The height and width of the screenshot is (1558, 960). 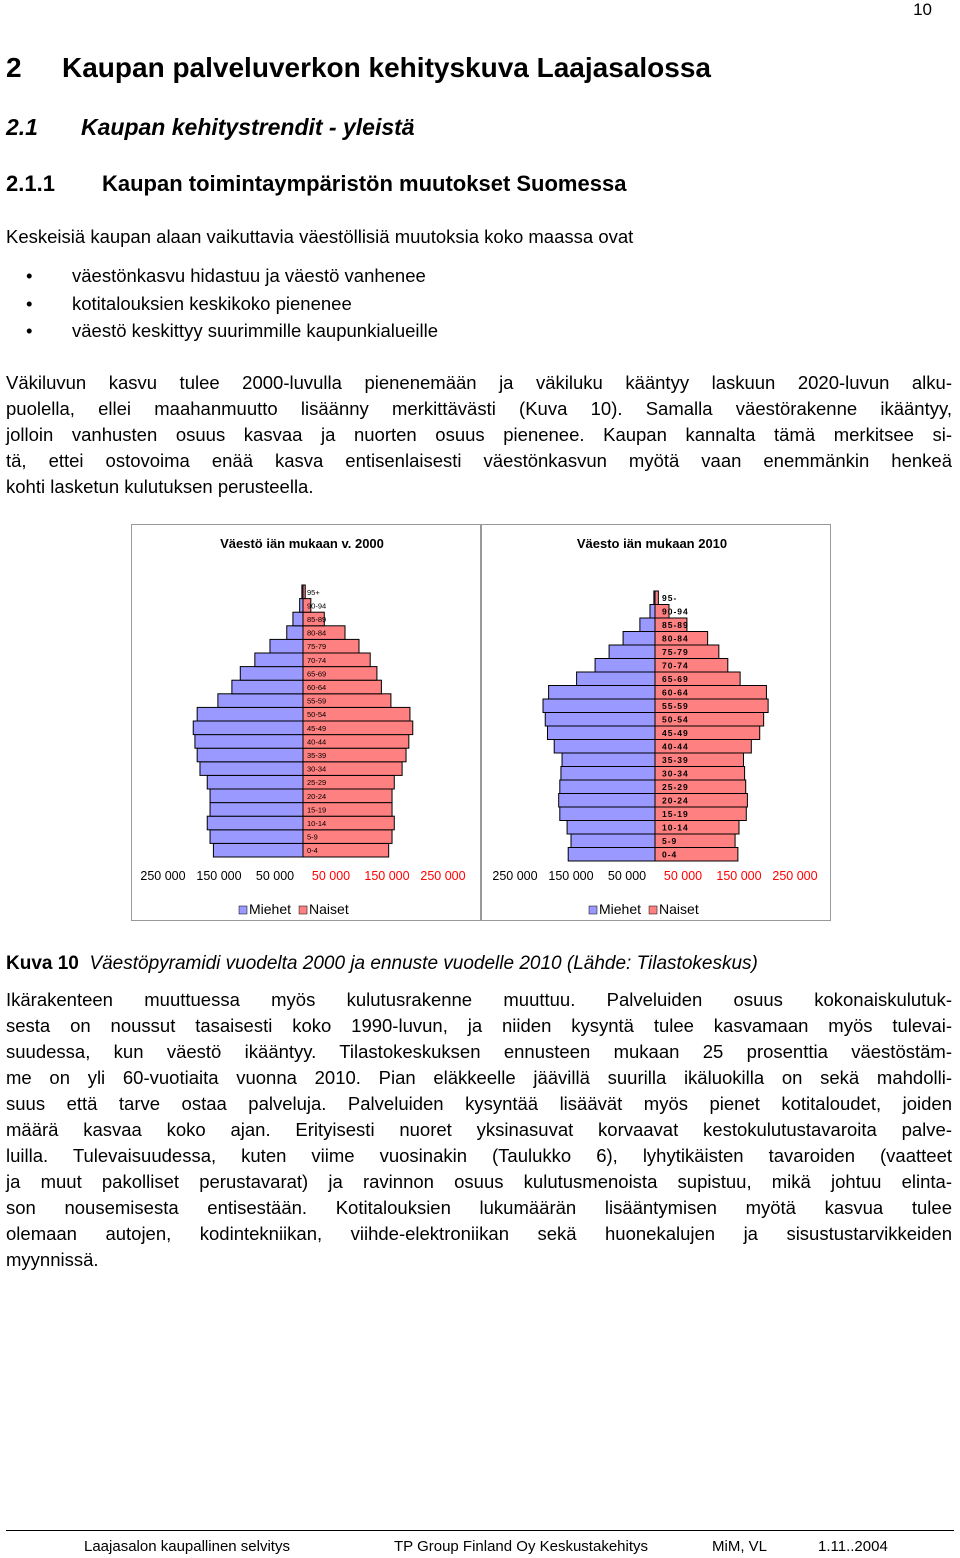 What do you see at coordinates (675, 625) in the screenshot?
I see `category-label: 85-89` at bounding box center [675, 625].